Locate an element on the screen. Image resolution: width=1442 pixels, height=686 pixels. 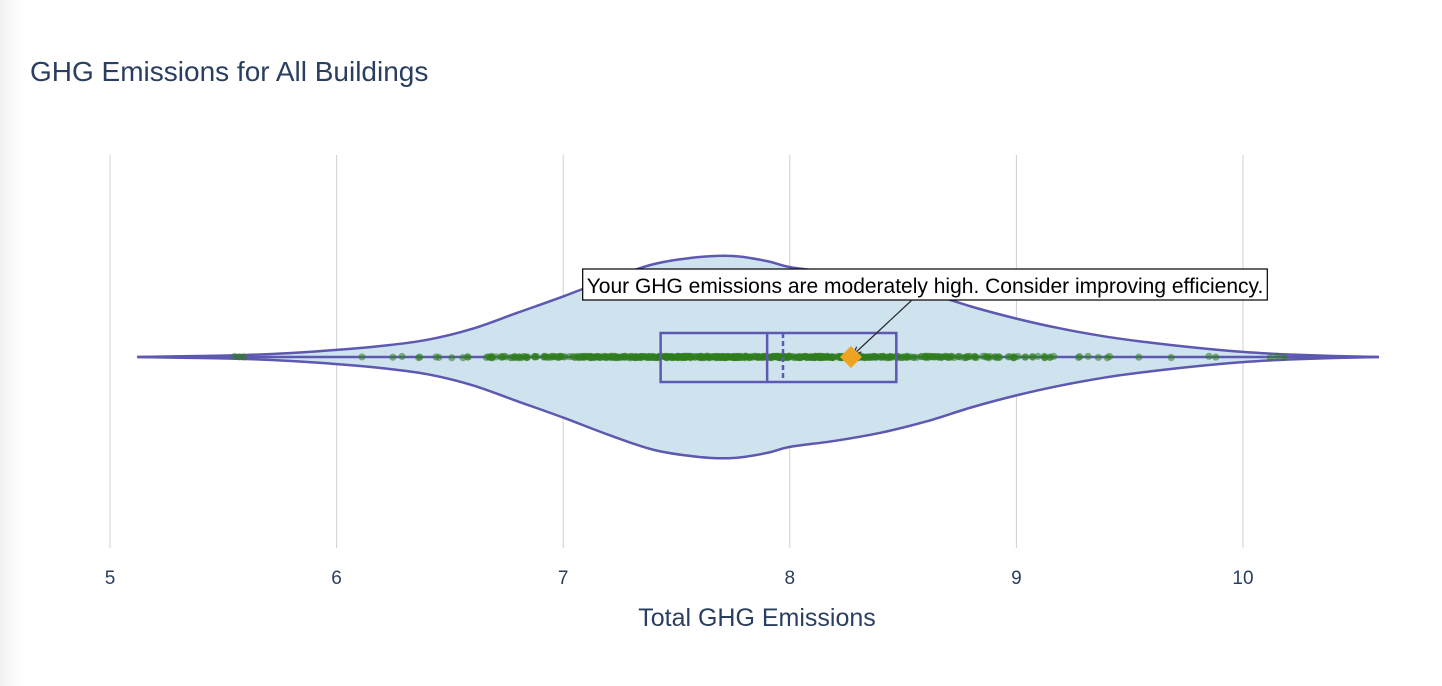
x-tick-labels: 5 6 7 8 9 10 is located at coordinates (679, 578).